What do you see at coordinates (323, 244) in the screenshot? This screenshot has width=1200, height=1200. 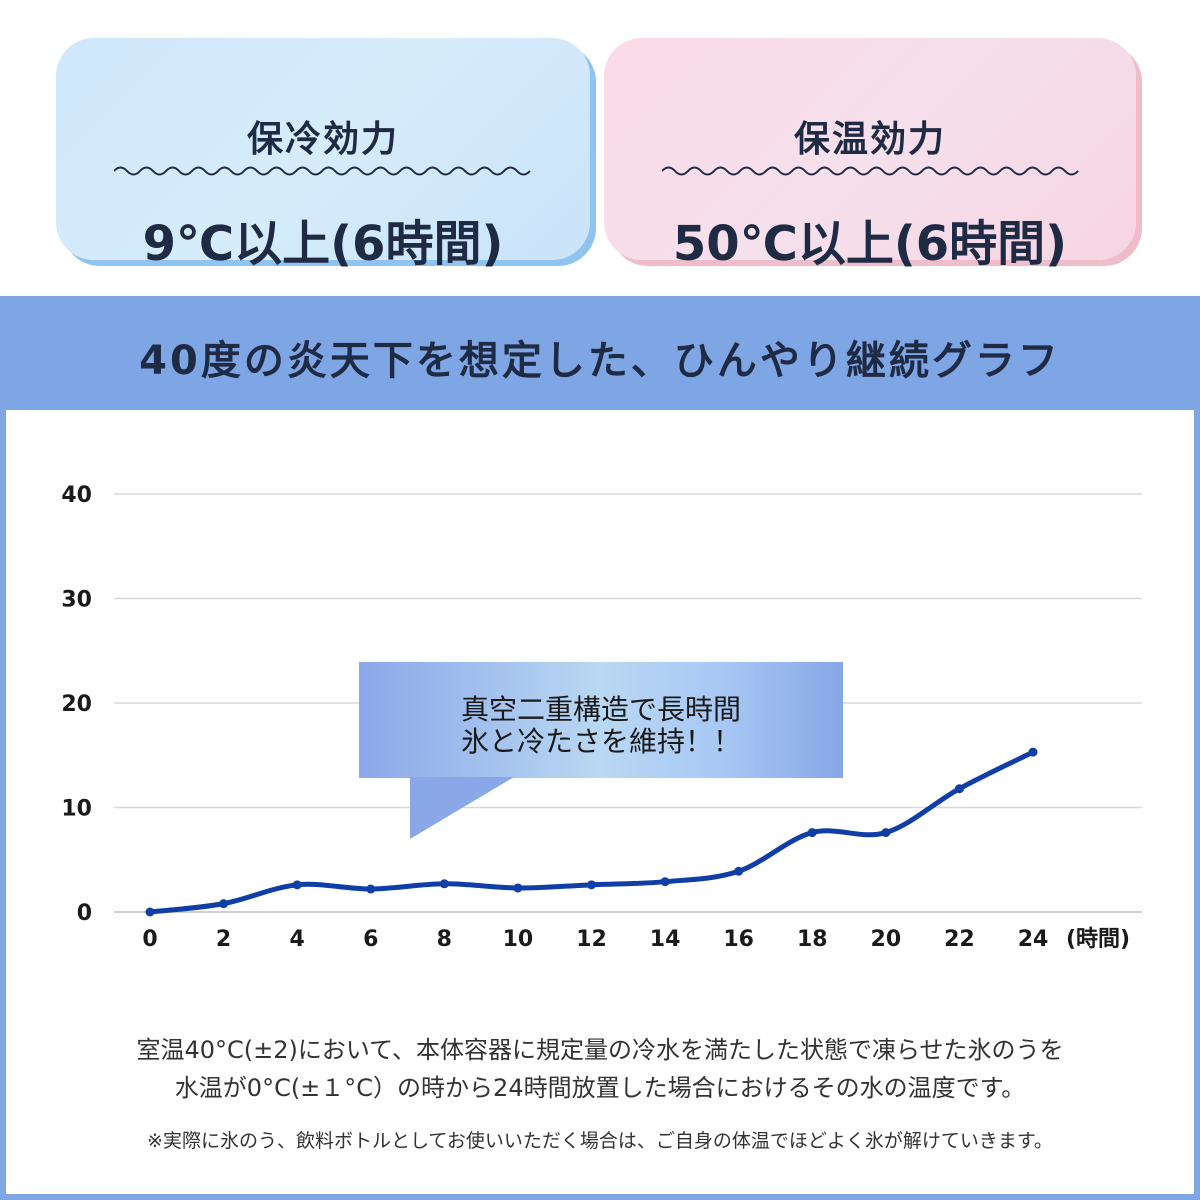 I see `cold-retention-value: 9℃以上(6時間)` at bounding box center [323, 244].